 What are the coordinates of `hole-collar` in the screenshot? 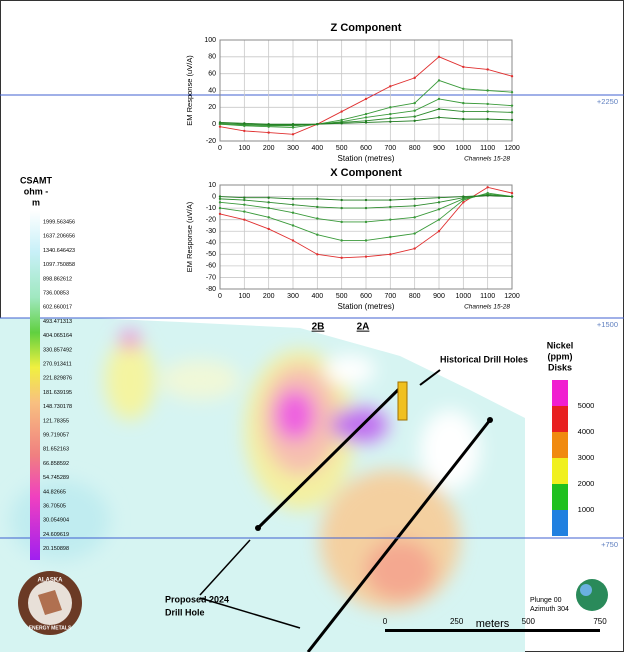 It's located at (258, 528).